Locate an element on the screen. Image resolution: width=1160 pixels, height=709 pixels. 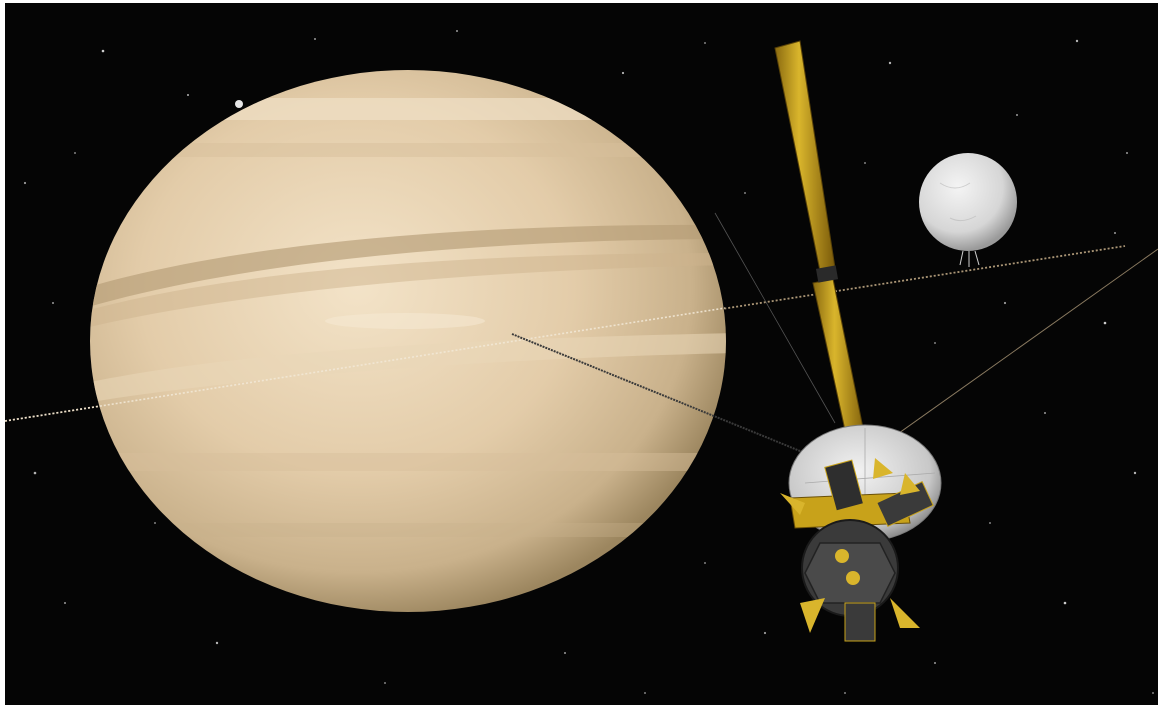
cassini-spacecraft is located at coordinates (858, 341).